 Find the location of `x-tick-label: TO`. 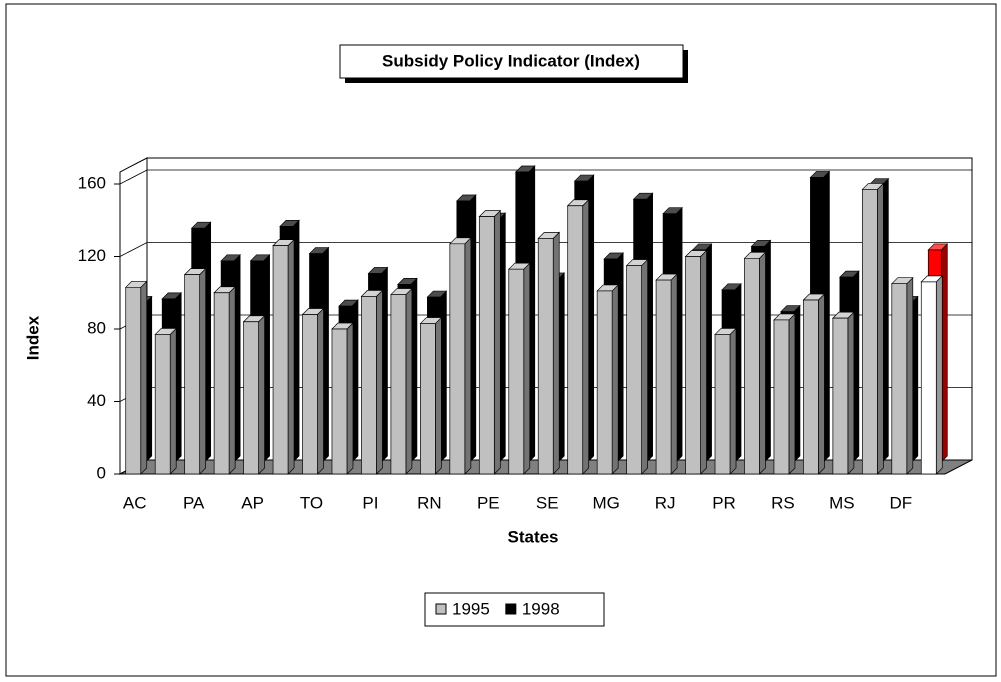

x-tick-label: TO is located at coordinates (311, 502).